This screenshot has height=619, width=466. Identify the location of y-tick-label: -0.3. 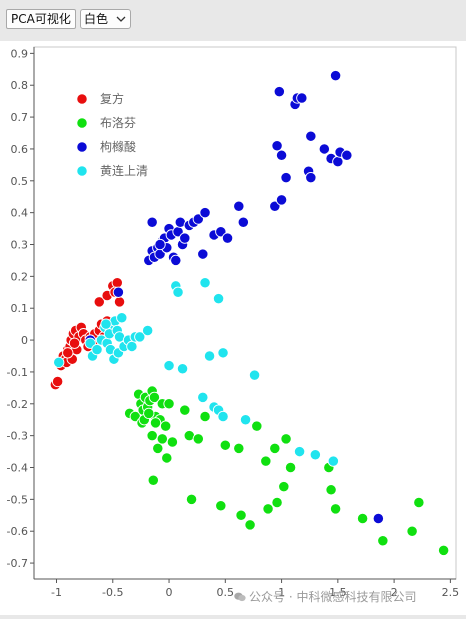
(17, 436).